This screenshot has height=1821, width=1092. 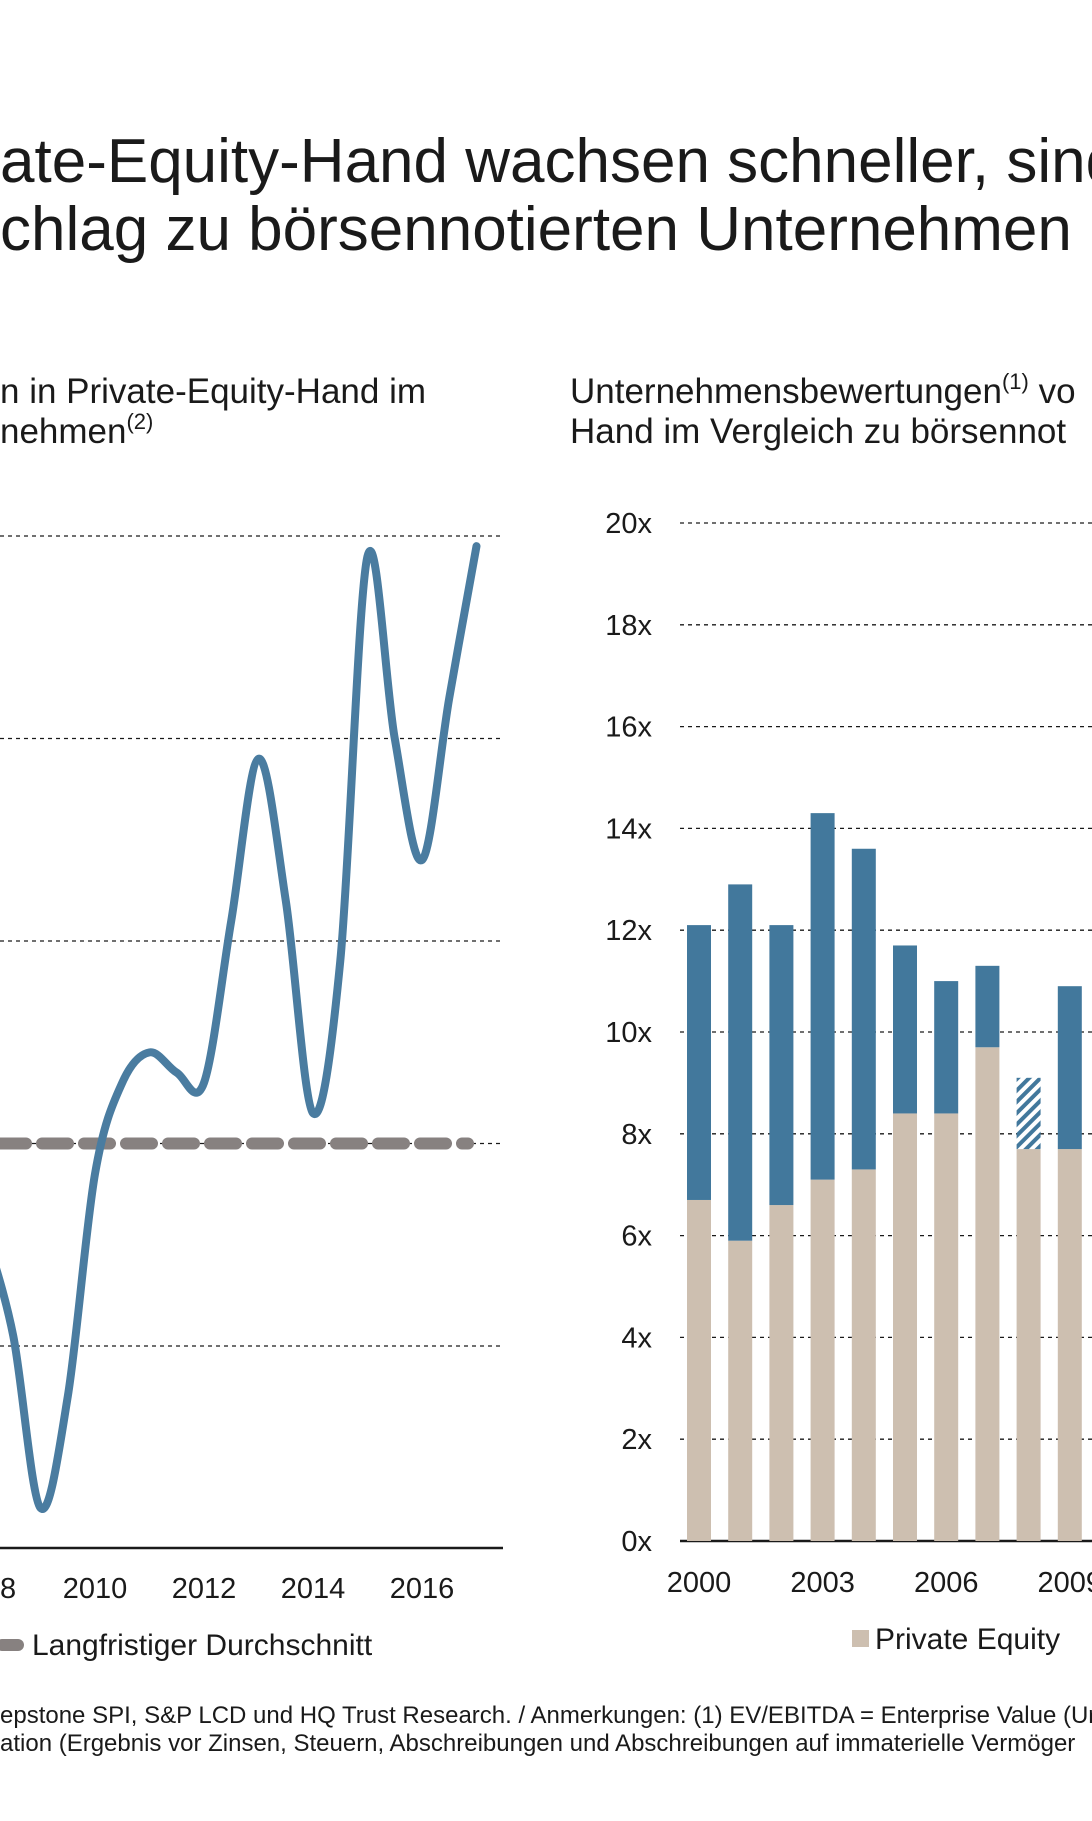 I want to click on bar-public-2004, so click(x=863, y=1009).